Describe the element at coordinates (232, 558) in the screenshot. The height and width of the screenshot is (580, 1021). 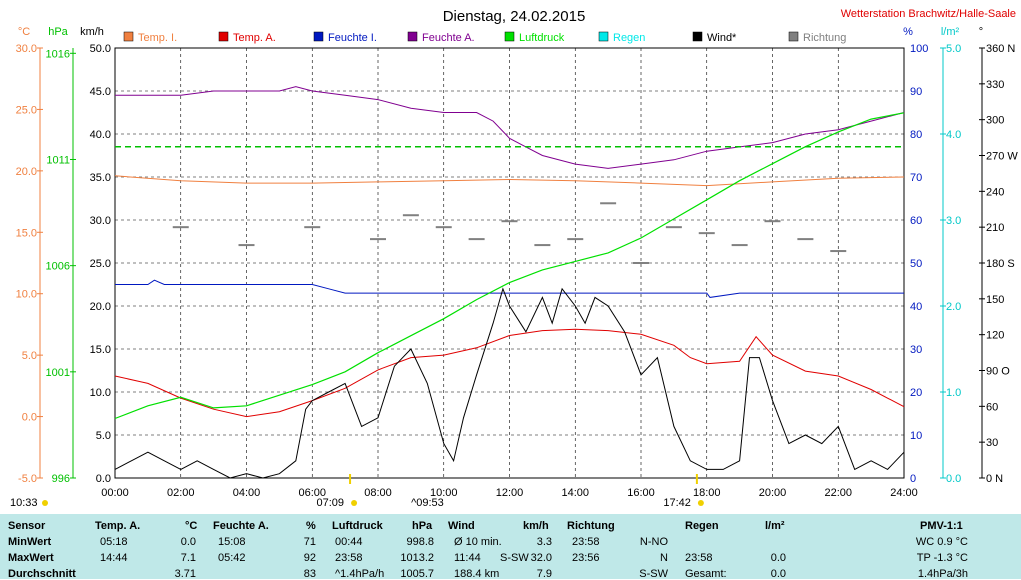
I see `stat-1-hum_t: 05:42` at that location.